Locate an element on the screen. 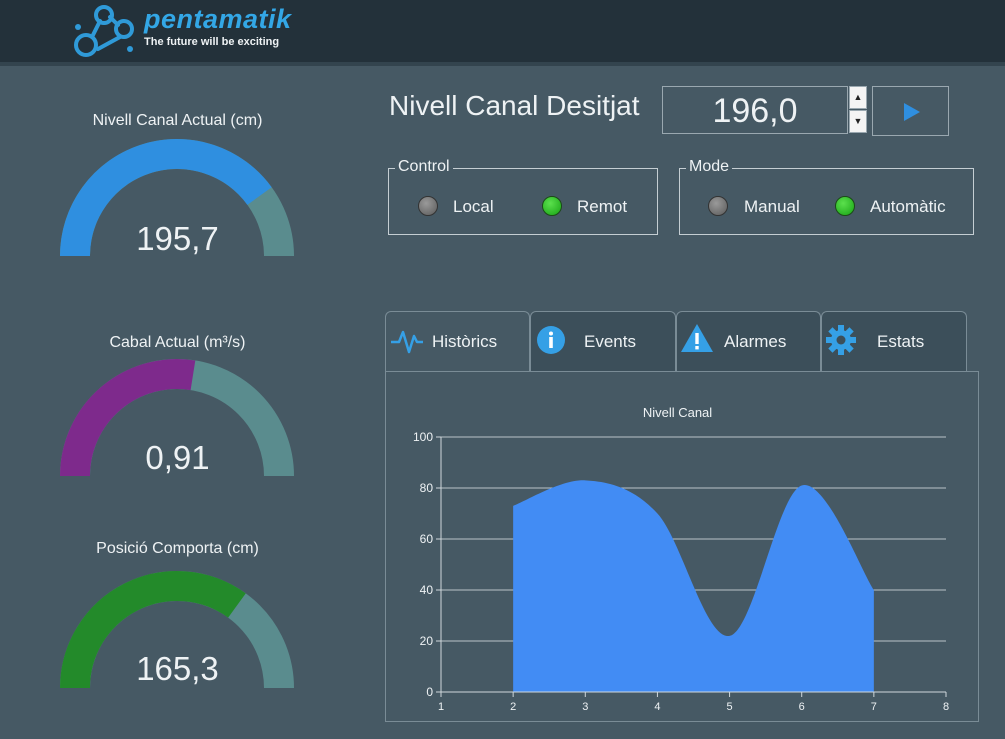  x-tick-label: 6 is located at coordinates (802, 707).